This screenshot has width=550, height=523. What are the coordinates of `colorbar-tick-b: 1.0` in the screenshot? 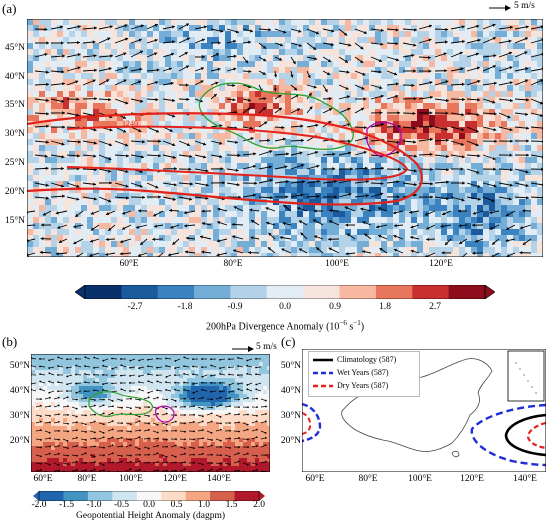 It's located at (204, 505).